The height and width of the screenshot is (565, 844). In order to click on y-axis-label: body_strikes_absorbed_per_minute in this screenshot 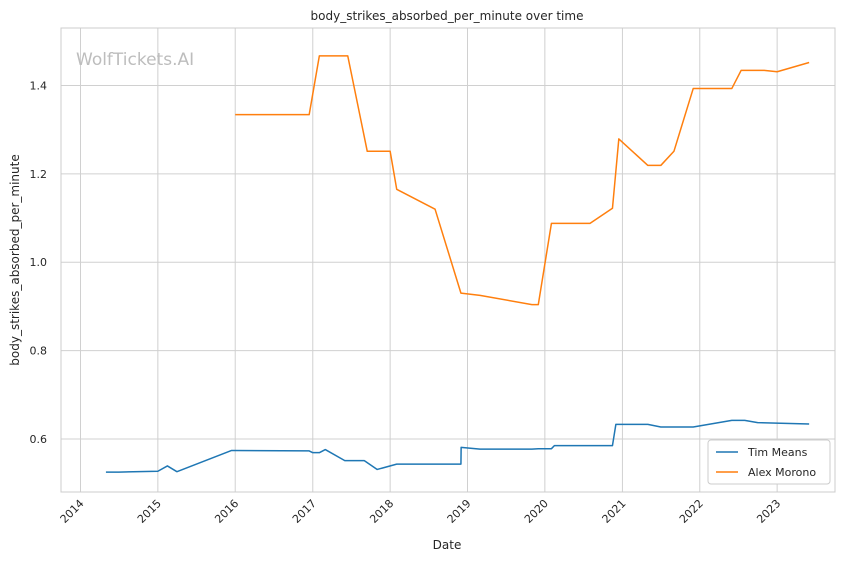, I will do `click(15, 259)`.